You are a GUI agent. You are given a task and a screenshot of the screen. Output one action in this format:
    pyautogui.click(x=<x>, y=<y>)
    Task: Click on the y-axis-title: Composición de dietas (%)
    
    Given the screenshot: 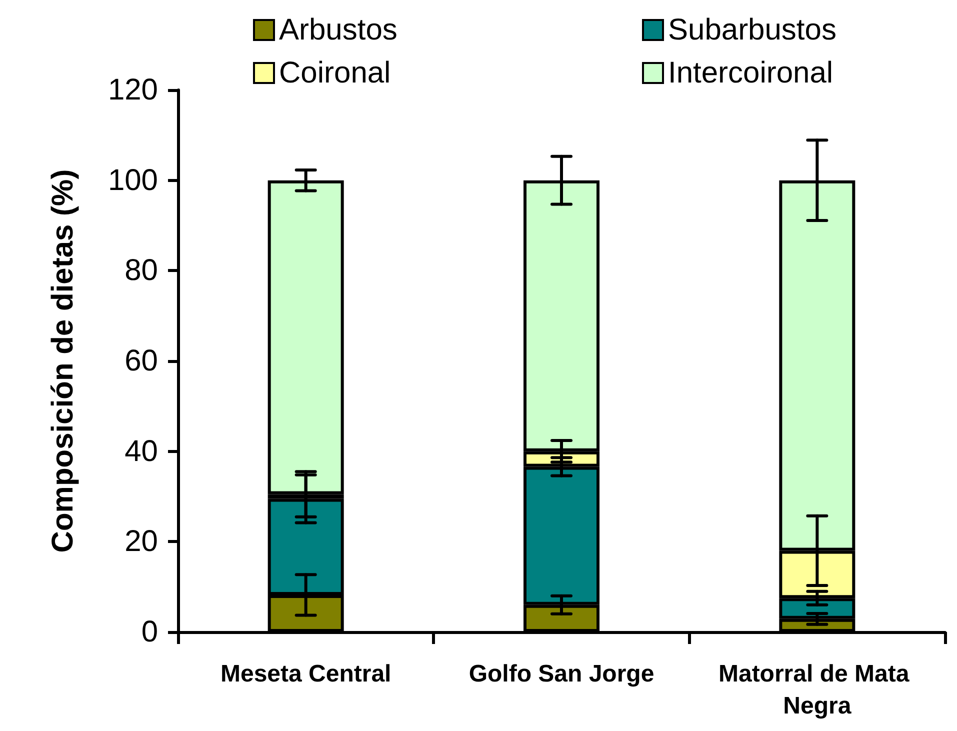 What is the action you would take?
    pyautogui.click(x=63, y=361)
    